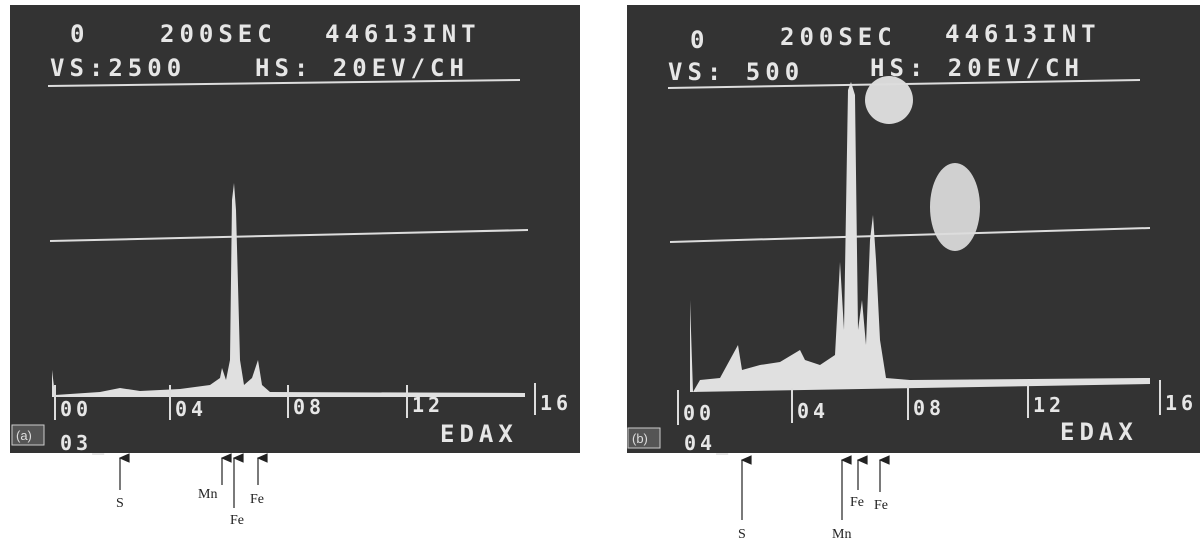 The height and width of the screenshot is (545, 1200). What do you see at coordinates (640, 438) in the screenshot?
I see `tag: (b)` at bounding box center [640, 438].